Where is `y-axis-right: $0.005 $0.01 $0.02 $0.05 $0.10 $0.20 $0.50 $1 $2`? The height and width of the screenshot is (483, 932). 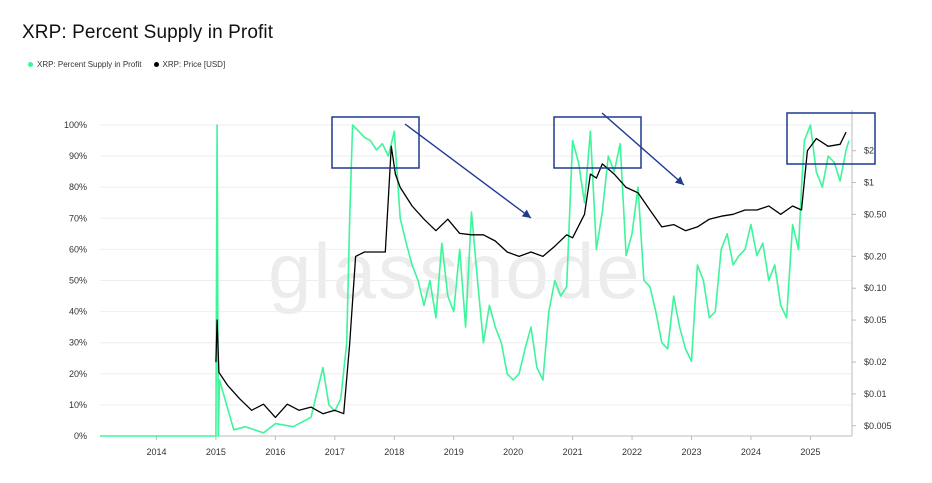 y-axis-right: $0.005 $0.01 $0.02 $0.05 $0.10 $0.20 $0.50 $1 $2 is located at coordinates (871, 273).